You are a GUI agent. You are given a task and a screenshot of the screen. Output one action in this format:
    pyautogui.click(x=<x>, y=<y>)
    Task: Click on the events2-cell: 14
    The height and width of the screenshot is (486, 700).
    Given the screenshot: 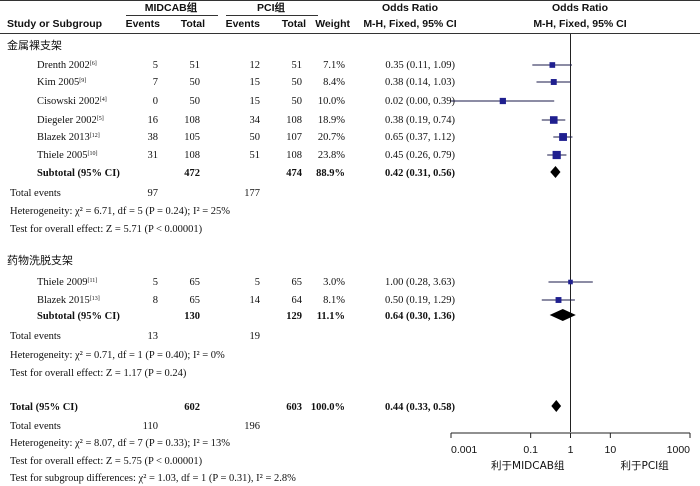 What is the action you would take?
    pyautogui.click(x=255, y=300)
    